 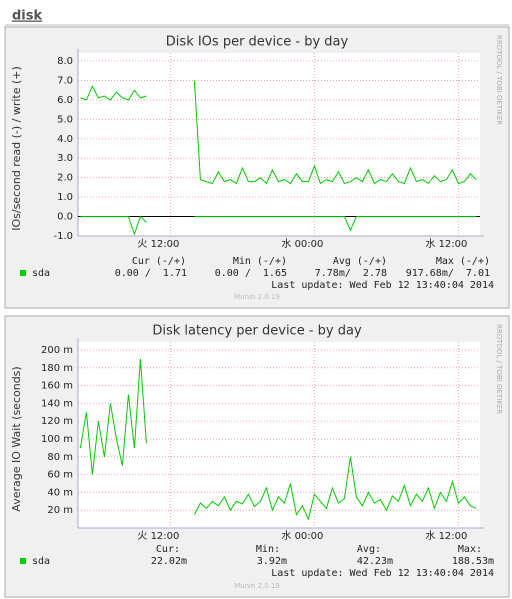 I want to click on stats-header: Min:, so click(x=268, y=549).